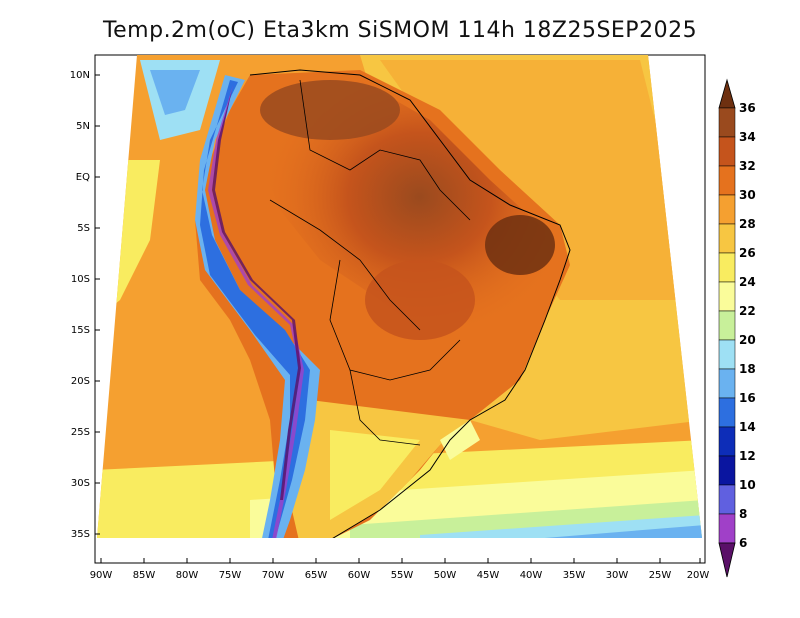 This screenshot has height=618, width=800. I want to click on colorbar-label: 16, so click(747, 398).